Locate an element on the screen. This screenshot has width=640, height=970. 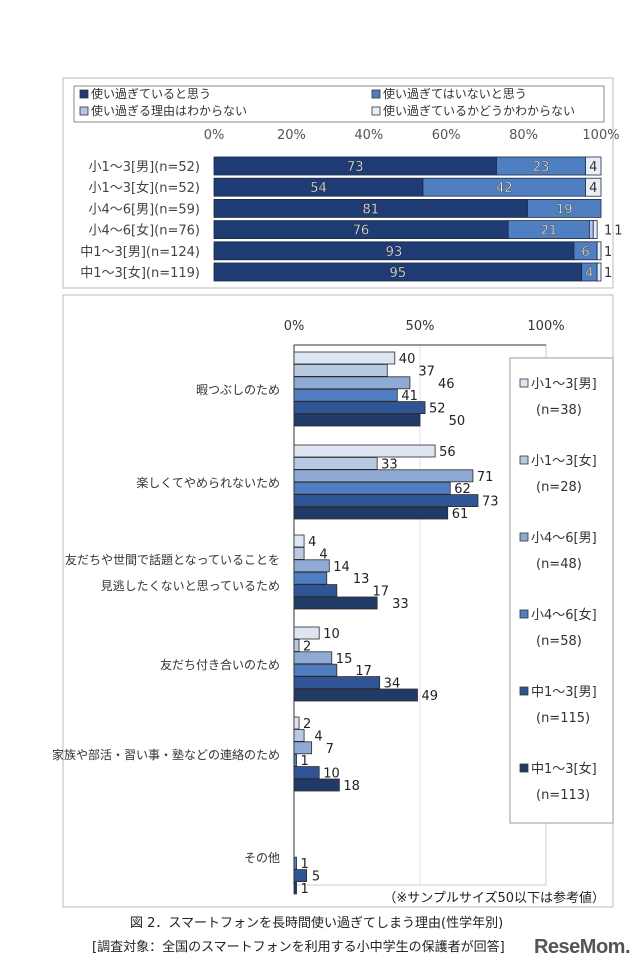
data-label: 93 is located at coordinates (394, 252).